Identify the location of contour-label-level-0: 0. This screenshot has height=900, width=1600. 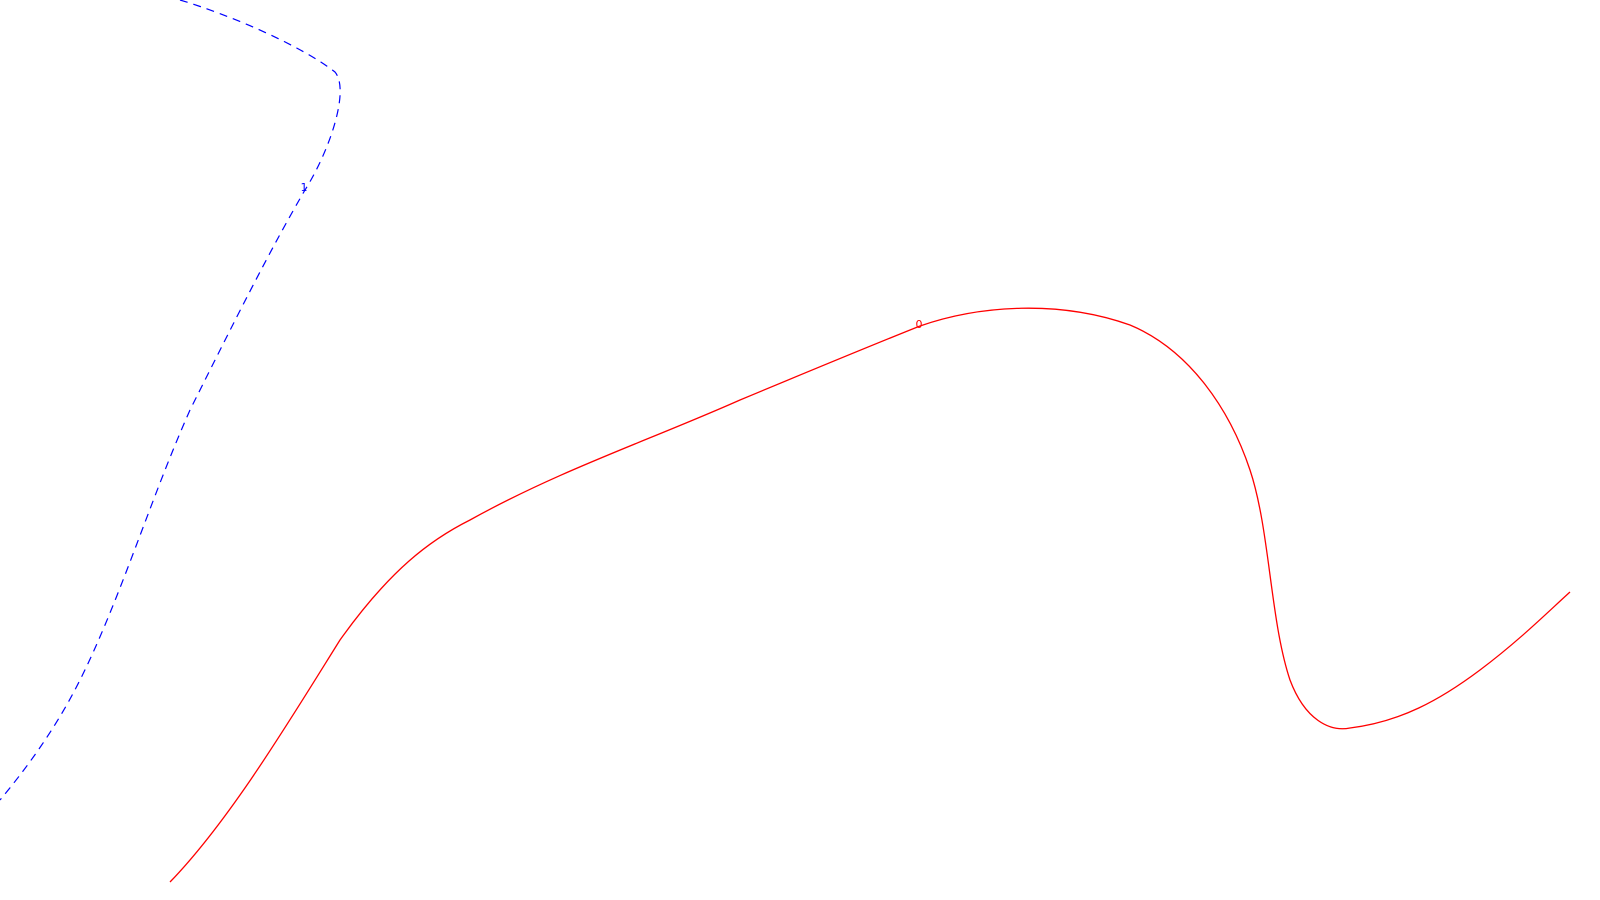
(919, 324).